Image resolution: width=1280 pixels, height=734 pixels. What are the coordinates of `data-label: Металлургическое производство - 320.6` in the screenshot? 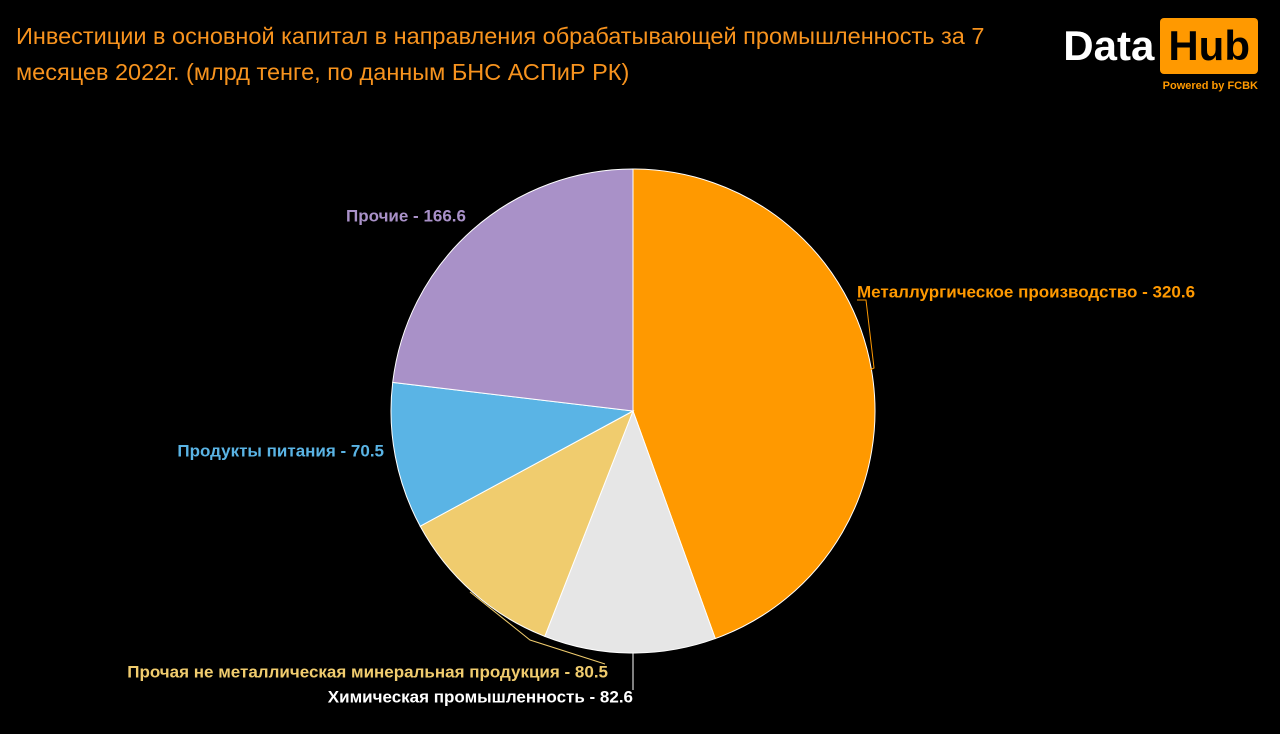 It's located at (1026, 291).